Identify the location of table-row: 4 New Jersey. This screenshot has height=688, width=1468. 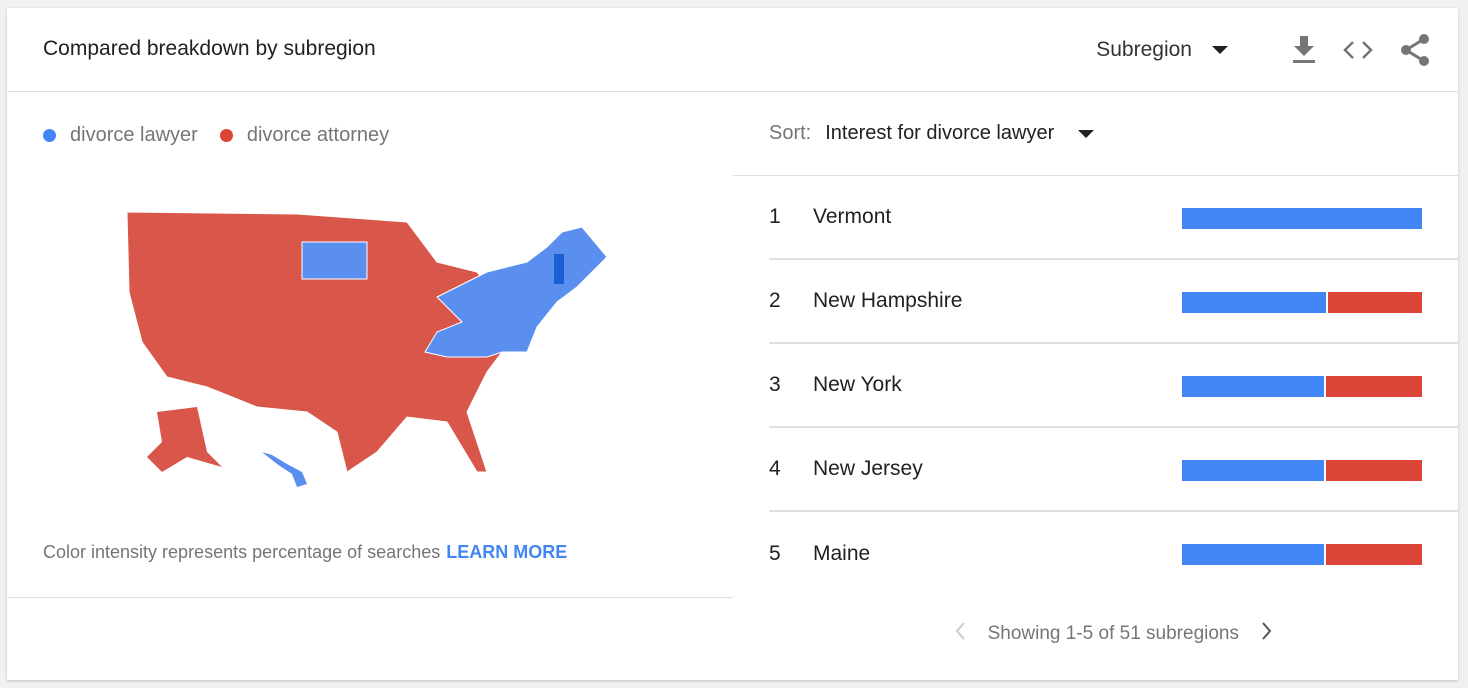
(1113, 470).